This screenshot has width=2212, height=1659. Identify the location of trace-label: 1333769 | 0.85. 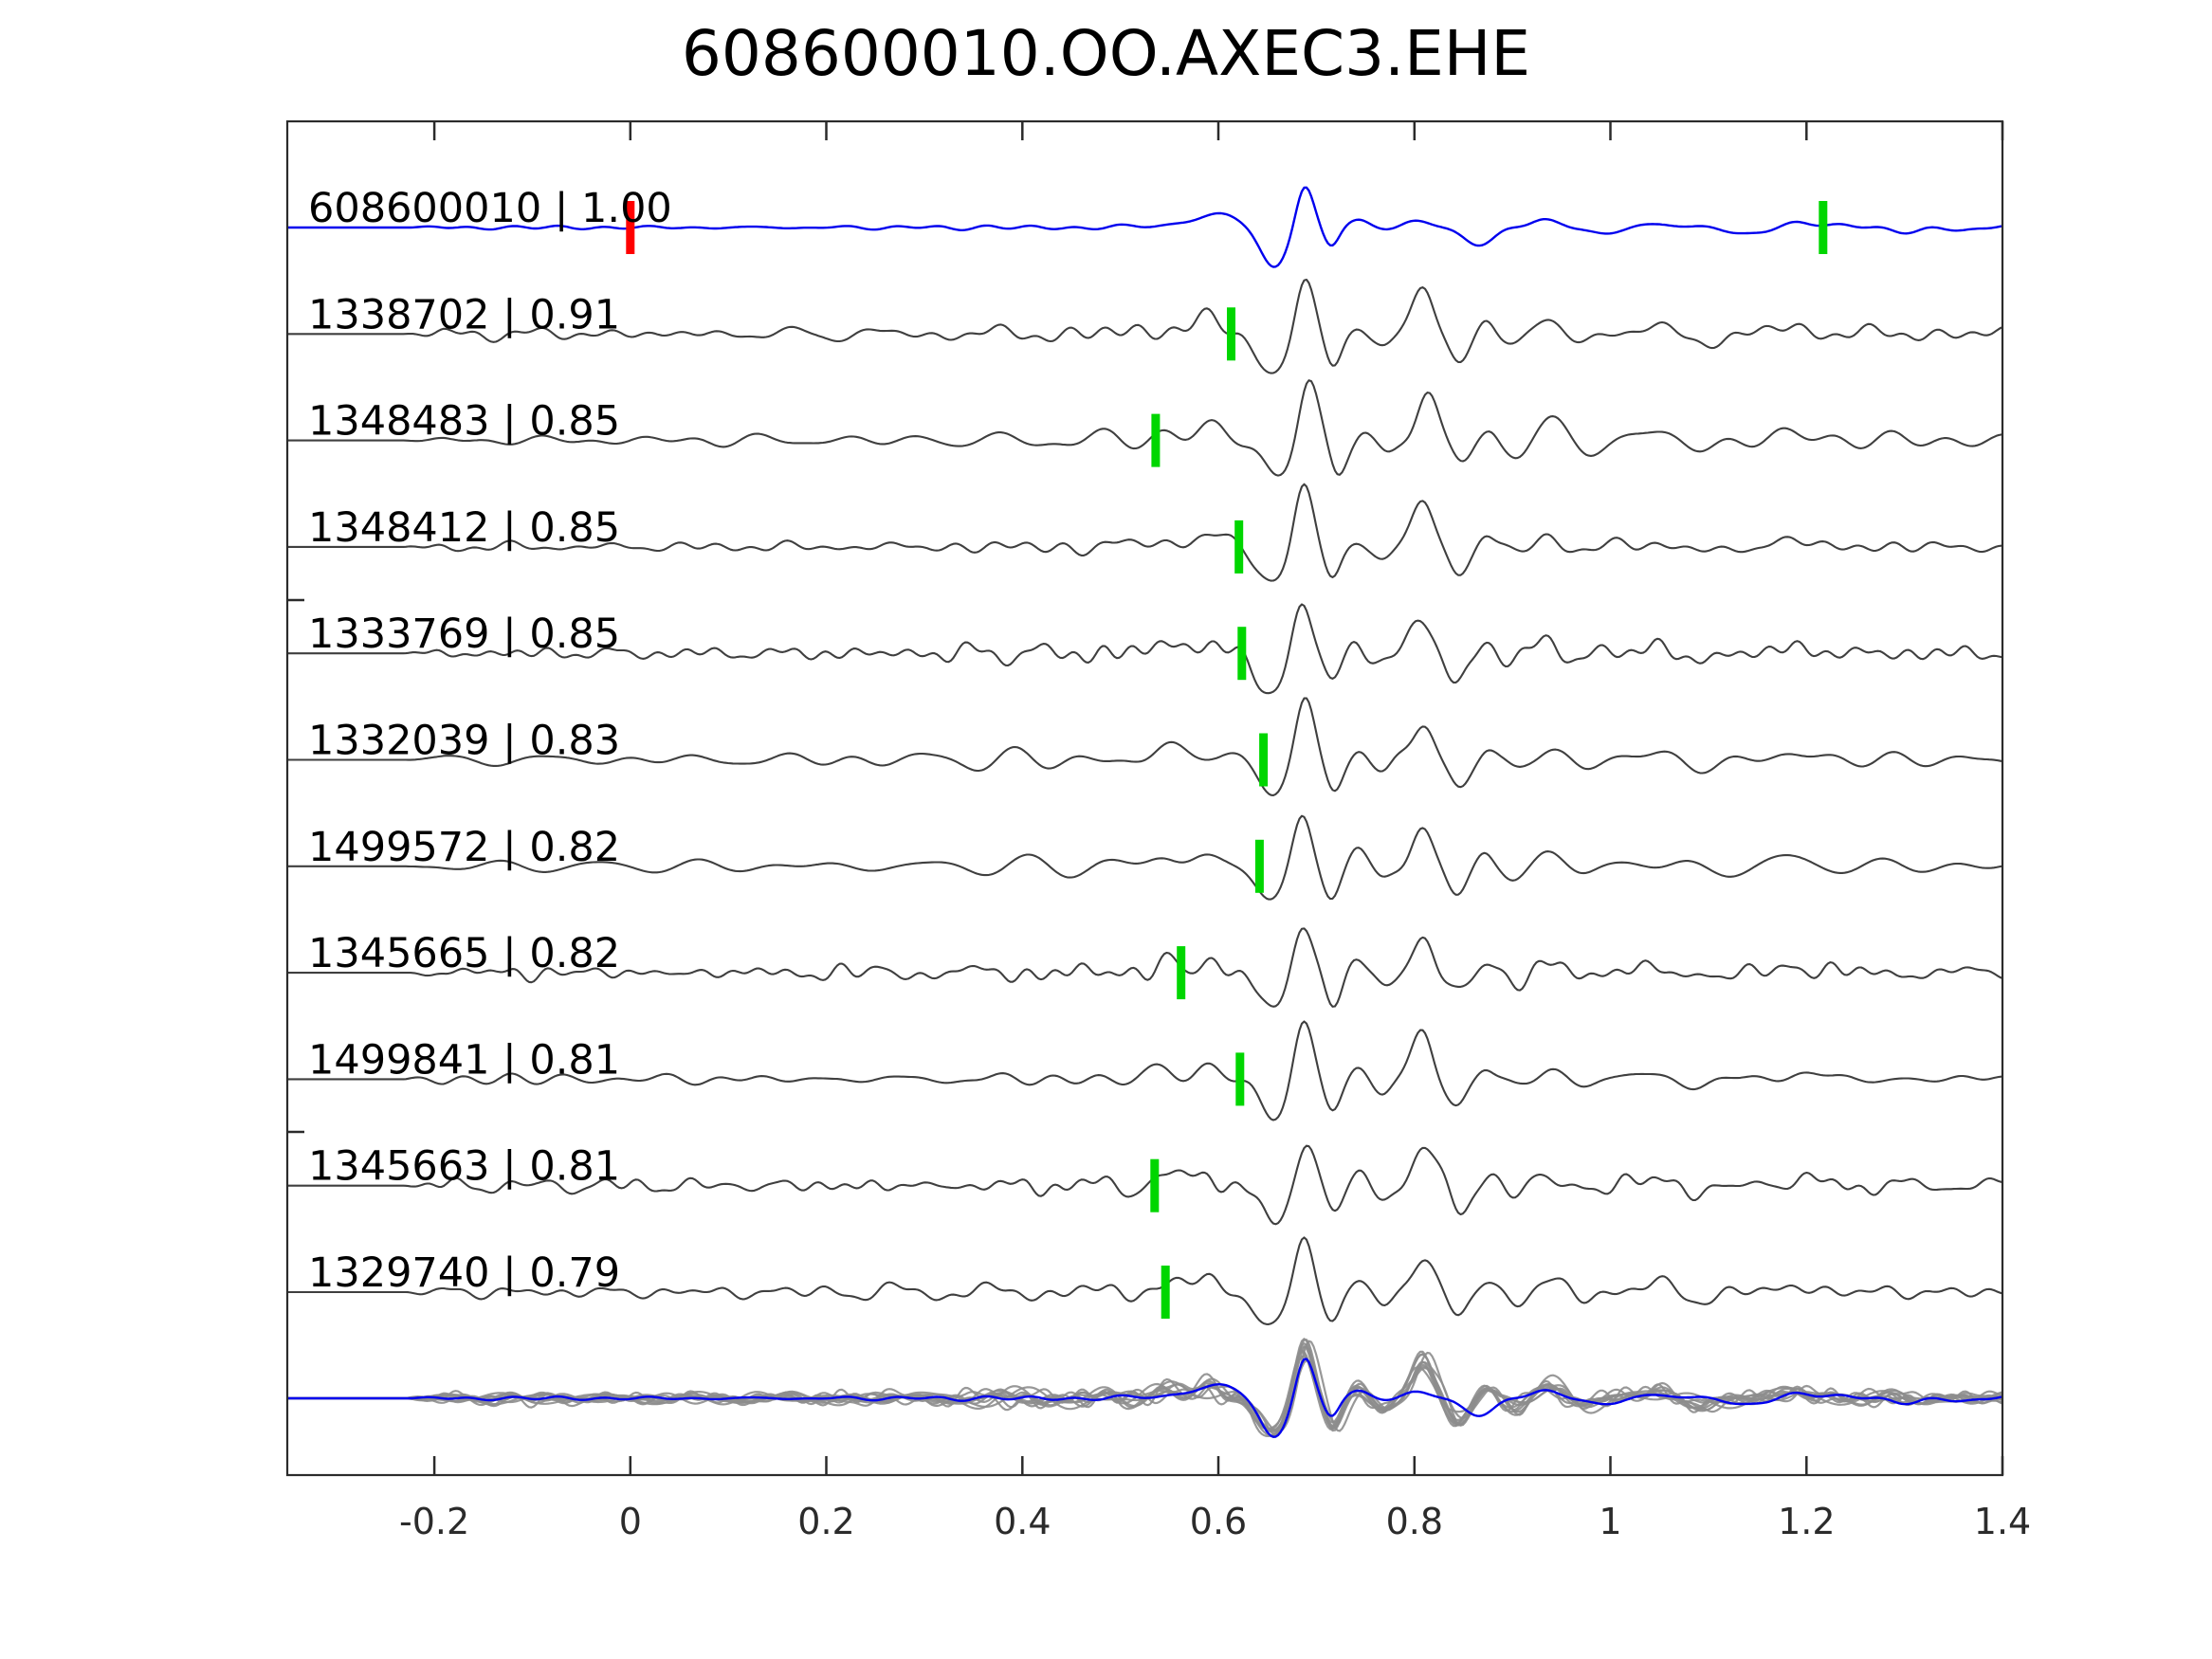
(464, 634).